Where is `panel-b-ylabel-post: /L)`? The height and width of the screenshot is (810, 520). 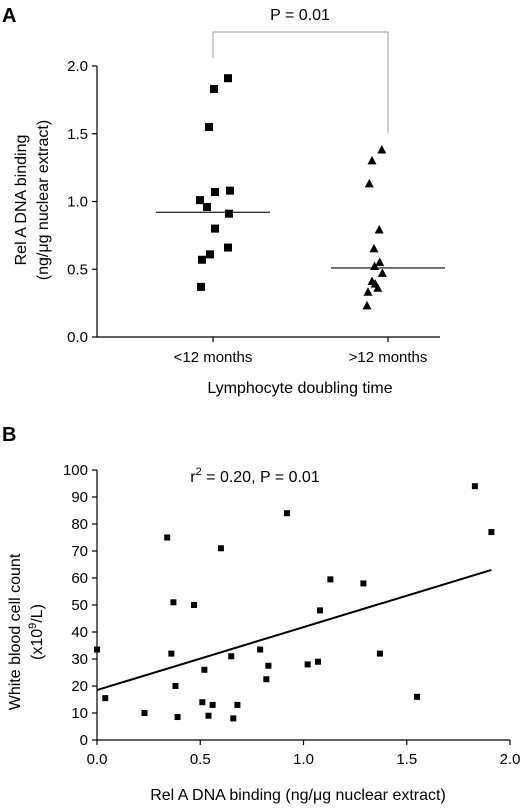 panel-b-ylabel-post: /L) is located at coordinates (37, 613).